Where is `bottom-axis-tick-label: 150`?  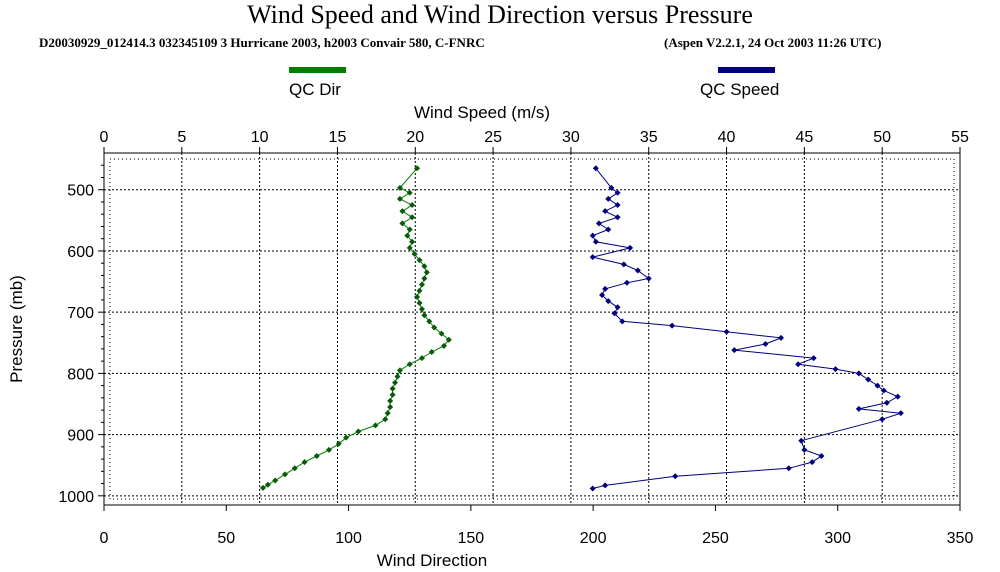
bottom-axis-tick-label: 150 is located at coordinates (471, 538).